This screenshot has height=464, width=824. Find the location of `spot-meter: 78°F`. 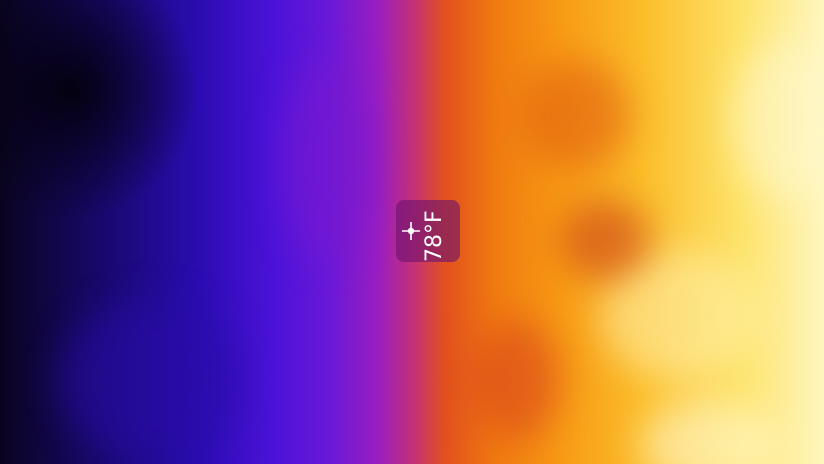

spot-meter: 78°F is located at coordinates (428, 231).